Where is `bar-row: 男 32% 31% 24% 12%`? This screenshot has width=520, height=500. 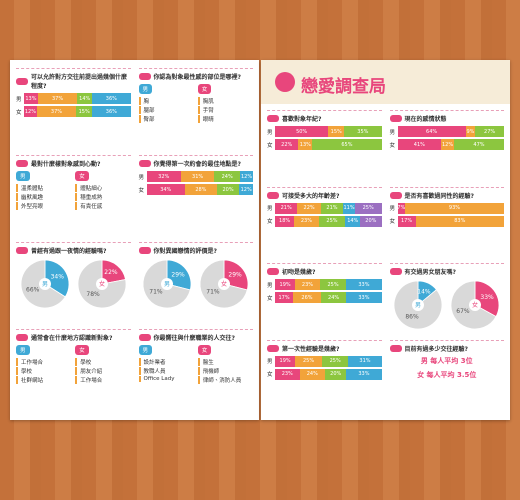
bar-row: 男 32% 31% 24% 12% is located at coordinates (196, 176).